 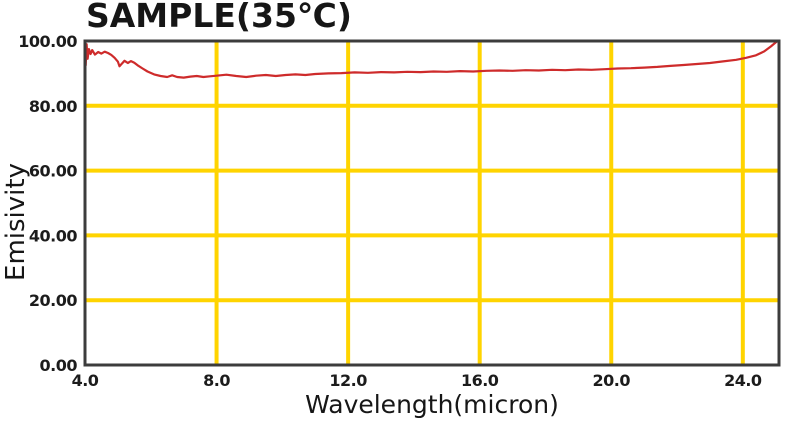 What do you see at coordinates (47, 41) in the screenshot?
I see `y-tick-label: 100.00` at bounding box center [47, 41].